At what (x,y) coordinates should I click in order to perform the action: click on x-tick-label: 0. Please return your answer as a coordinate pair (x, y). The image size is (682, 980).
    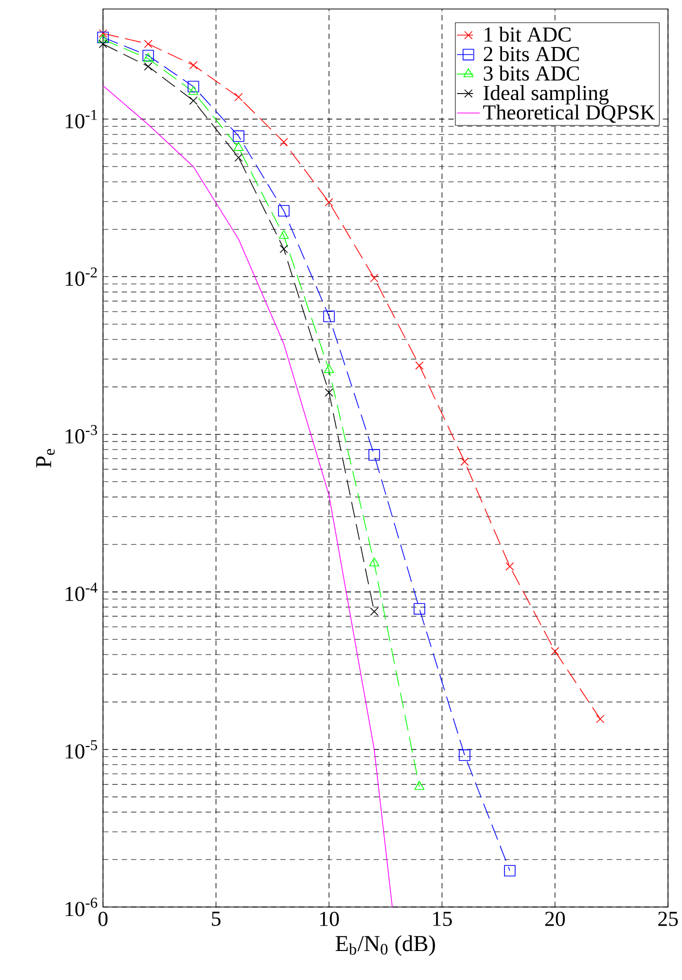
    Looking at the image, I should click on (103, 919).